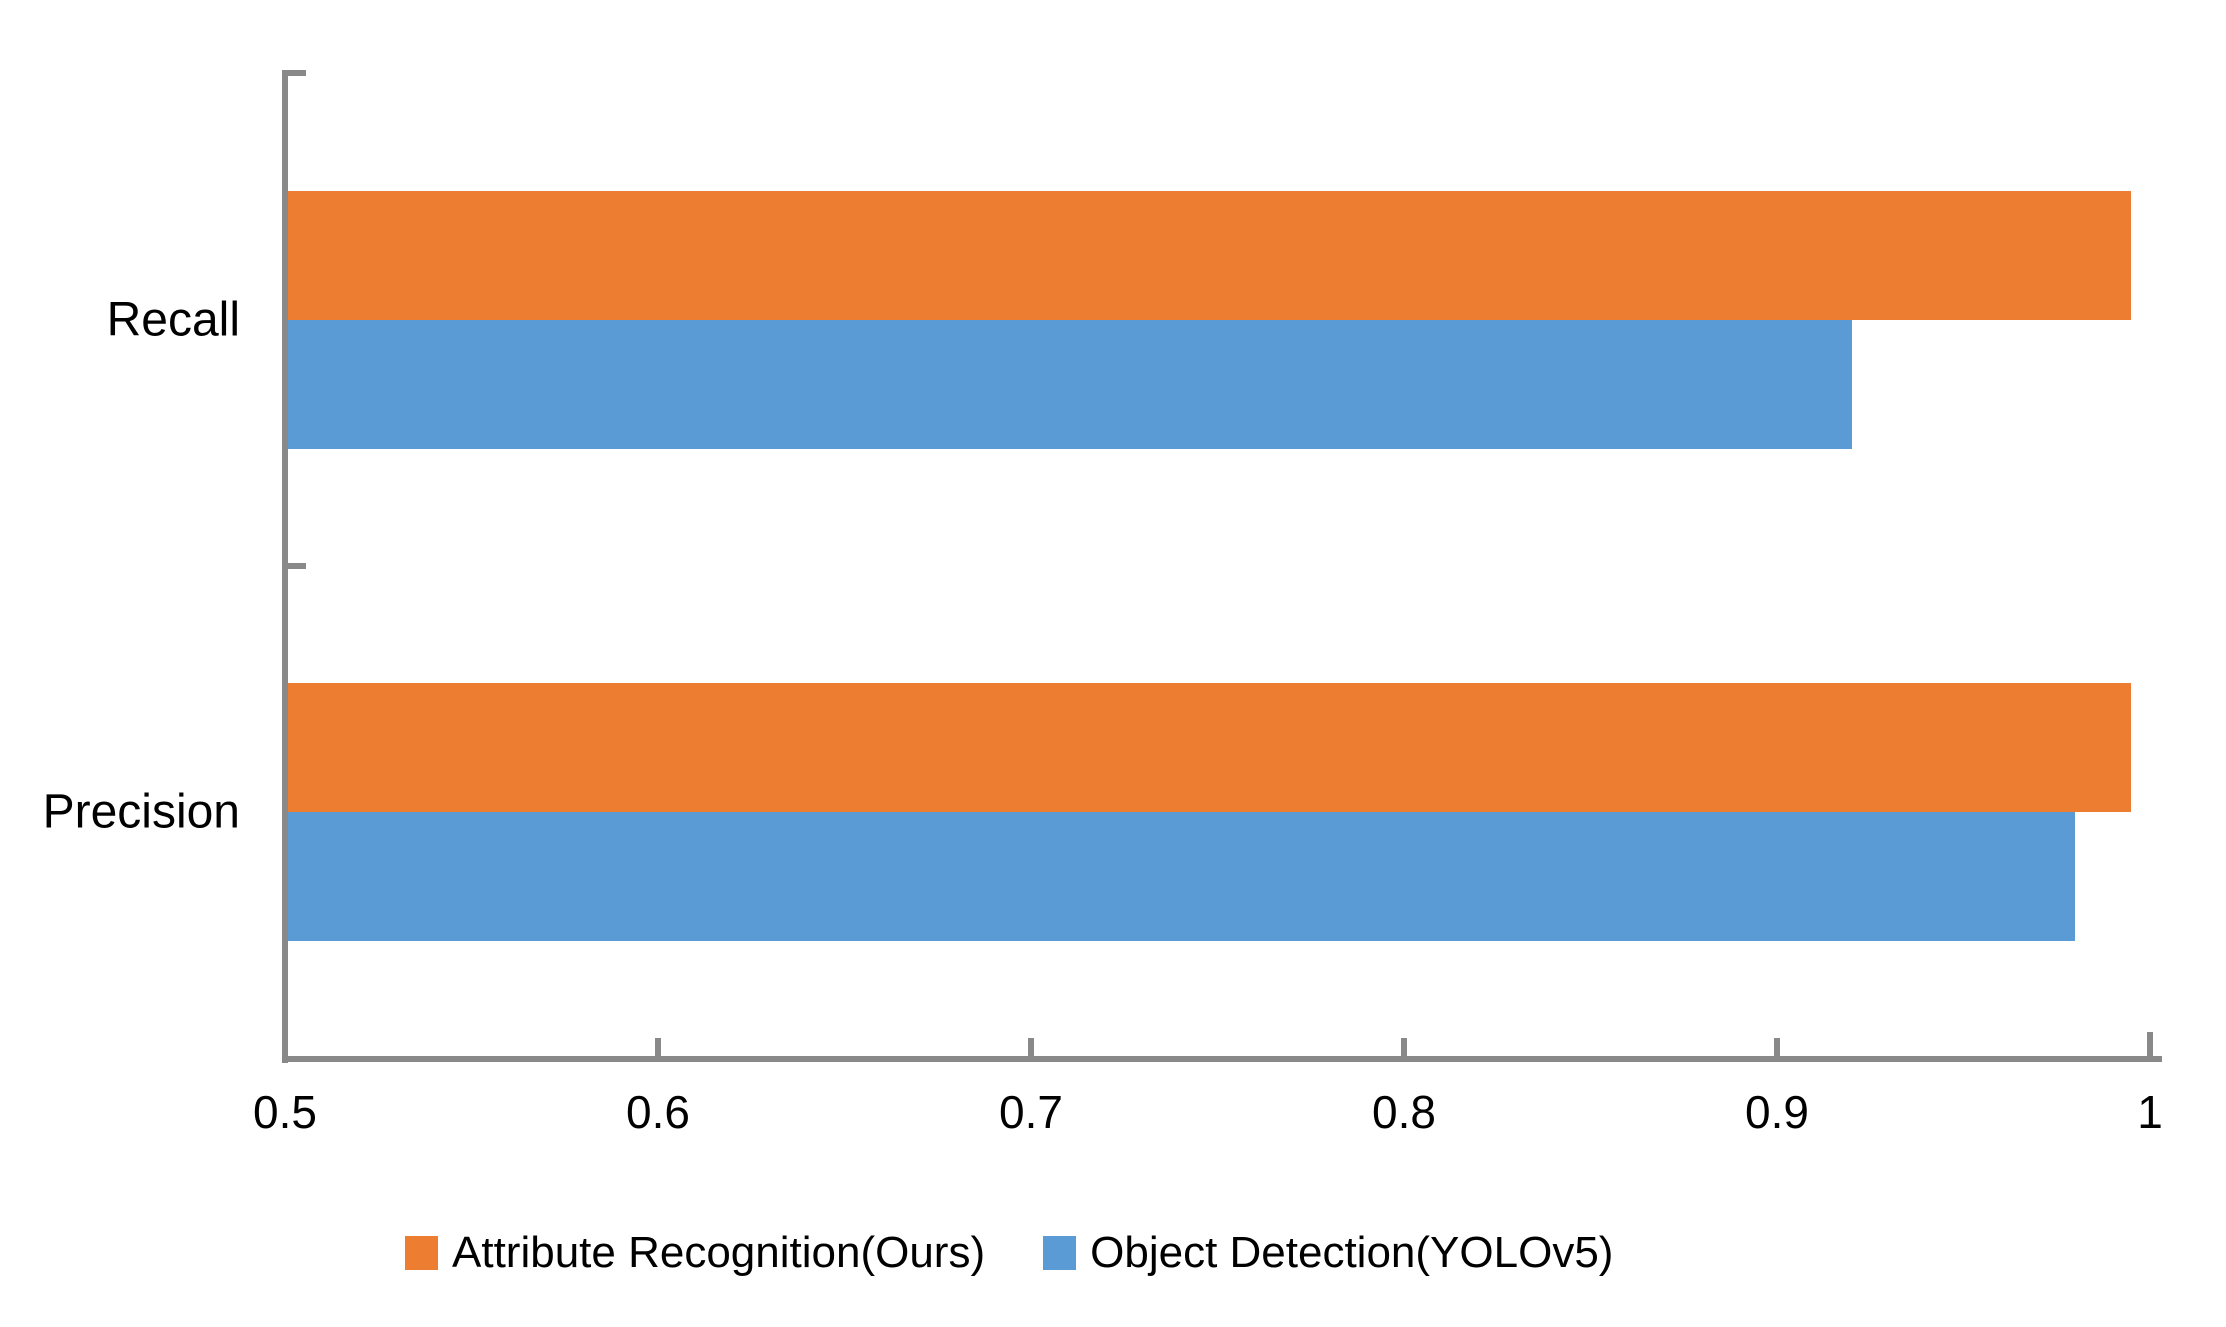  What do you see at coordinates (1404, 1112) in the screenshot?
I see `x-tick-label: 0.8` at bounding box center [1404, 1112].